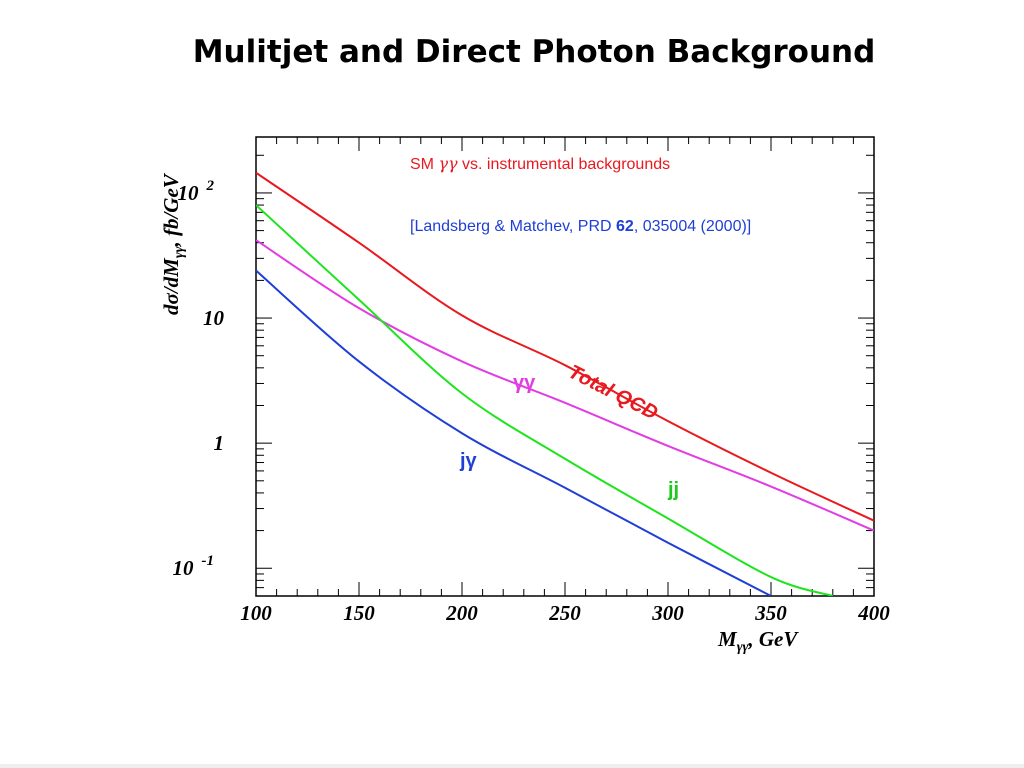 This screenshot has width=1024, height=768. I want to click on x-axis-title: Mγγ, GeV, so click(758, 641).